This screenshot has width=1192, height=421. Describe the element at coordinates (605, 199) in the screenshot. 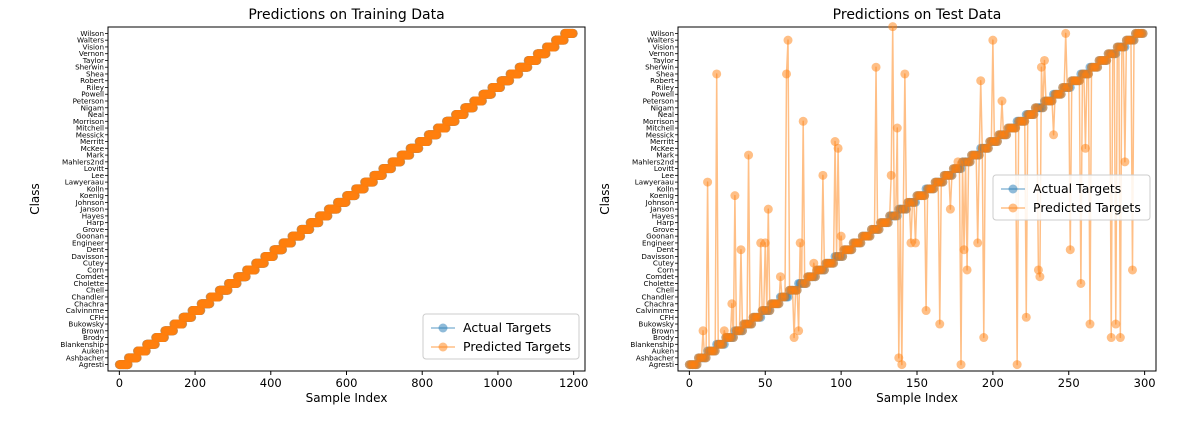

I see `test-y-axis-label: Class` at that location.